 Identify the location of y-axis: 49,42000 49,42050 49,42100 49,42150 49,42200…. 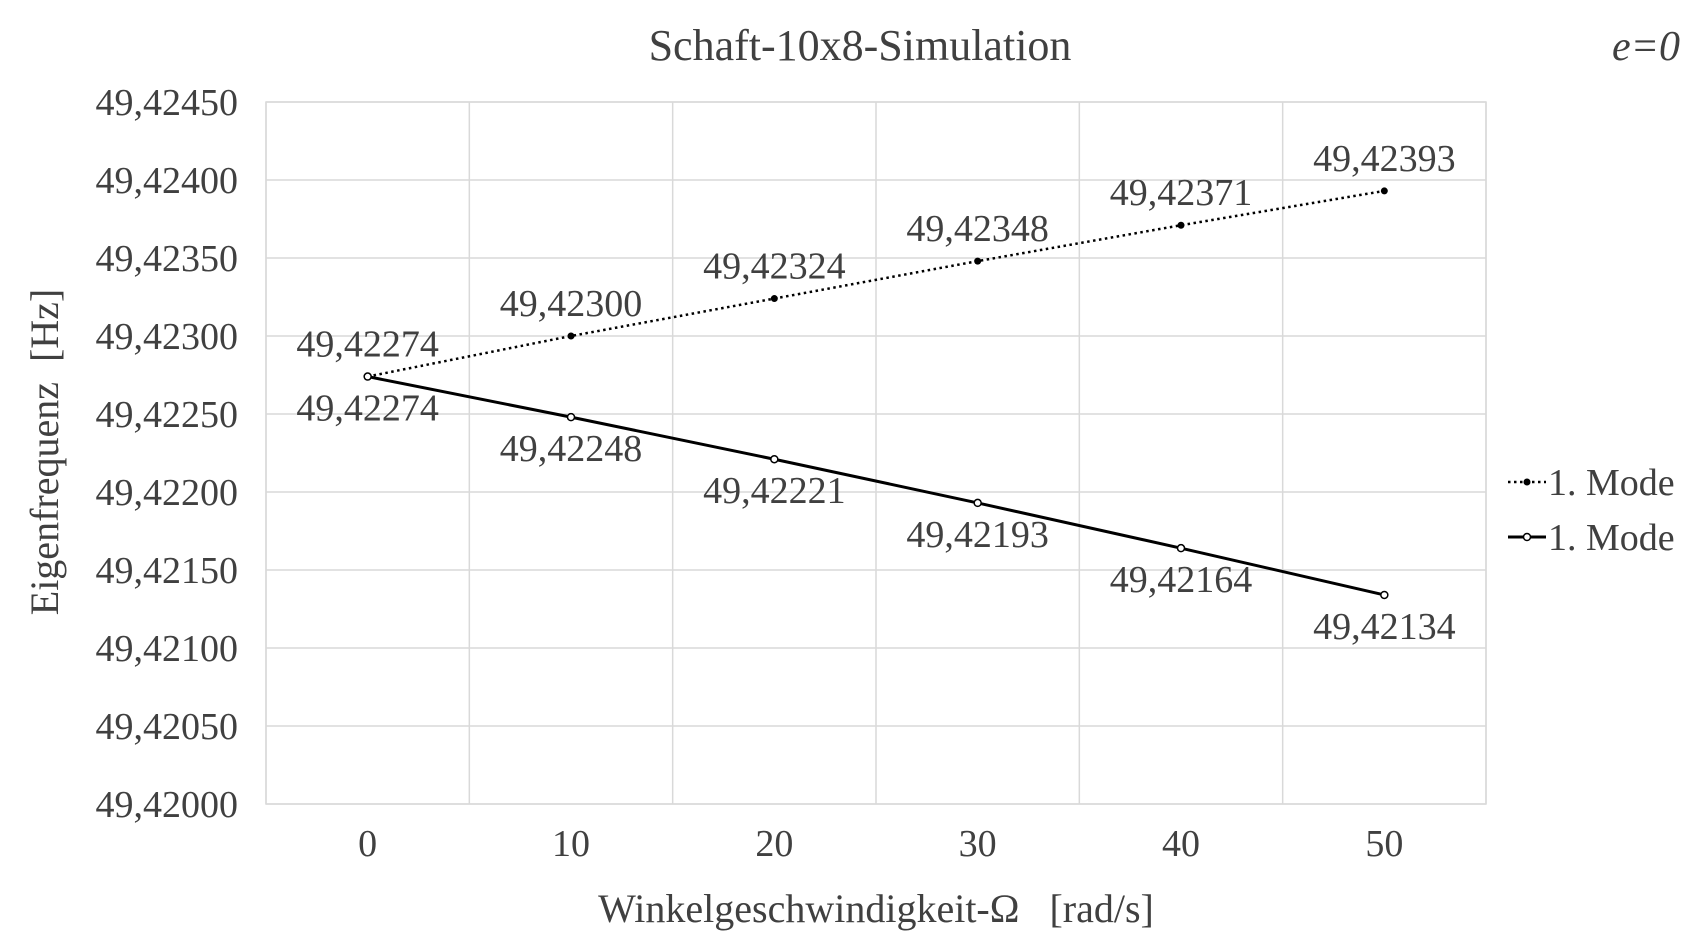
(167, 454).